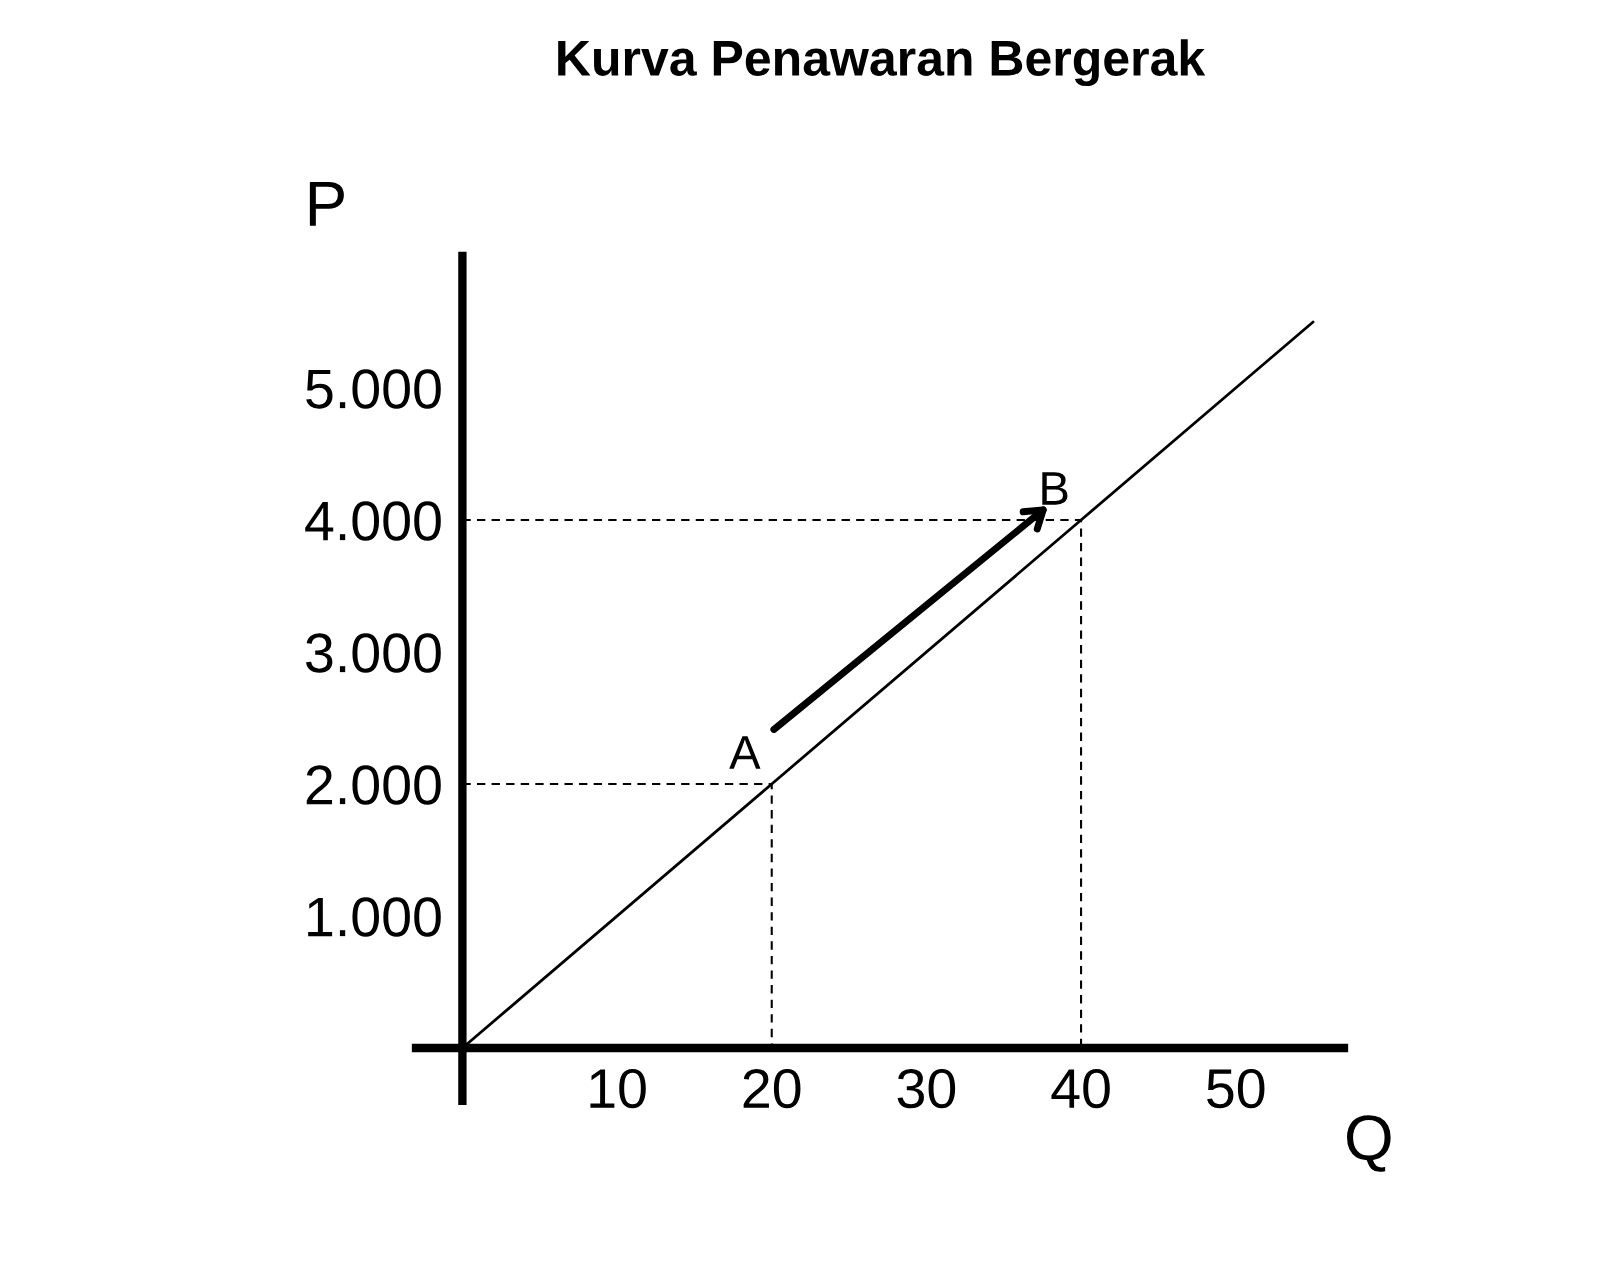 This screenshot has height=1280, width=1600. Describe the element at coordinates (1055, 488) in the screenshot. I see `annotation: B` at that location.